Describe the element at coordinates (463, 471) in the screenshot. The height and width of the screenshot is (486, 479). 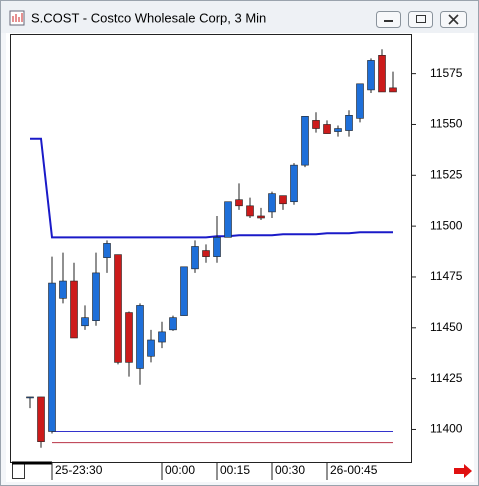
I see `scroll-right-arrow` at that location.